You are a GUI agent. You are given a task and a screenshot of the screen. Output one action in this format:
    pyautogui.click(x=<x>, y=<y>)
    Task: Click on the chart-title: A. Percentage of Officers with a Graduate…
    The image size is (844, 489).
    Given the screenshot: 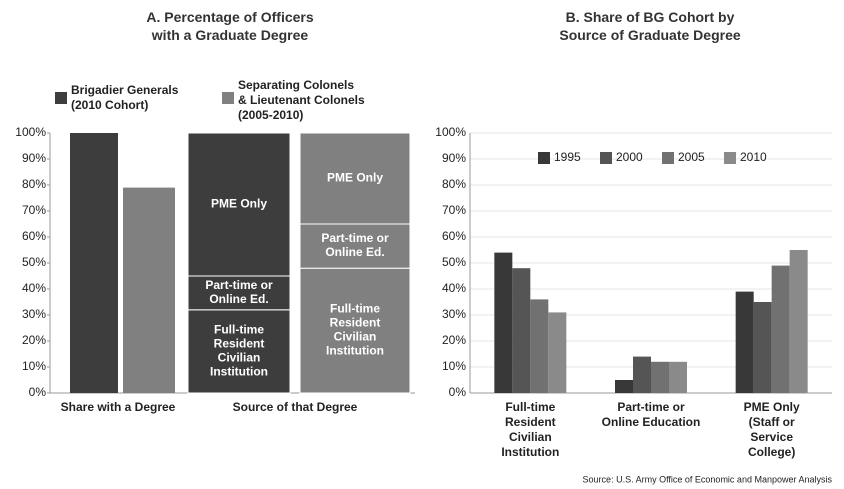 What is the action you would take?
    pyautogui.click(x=229, y=26)
    